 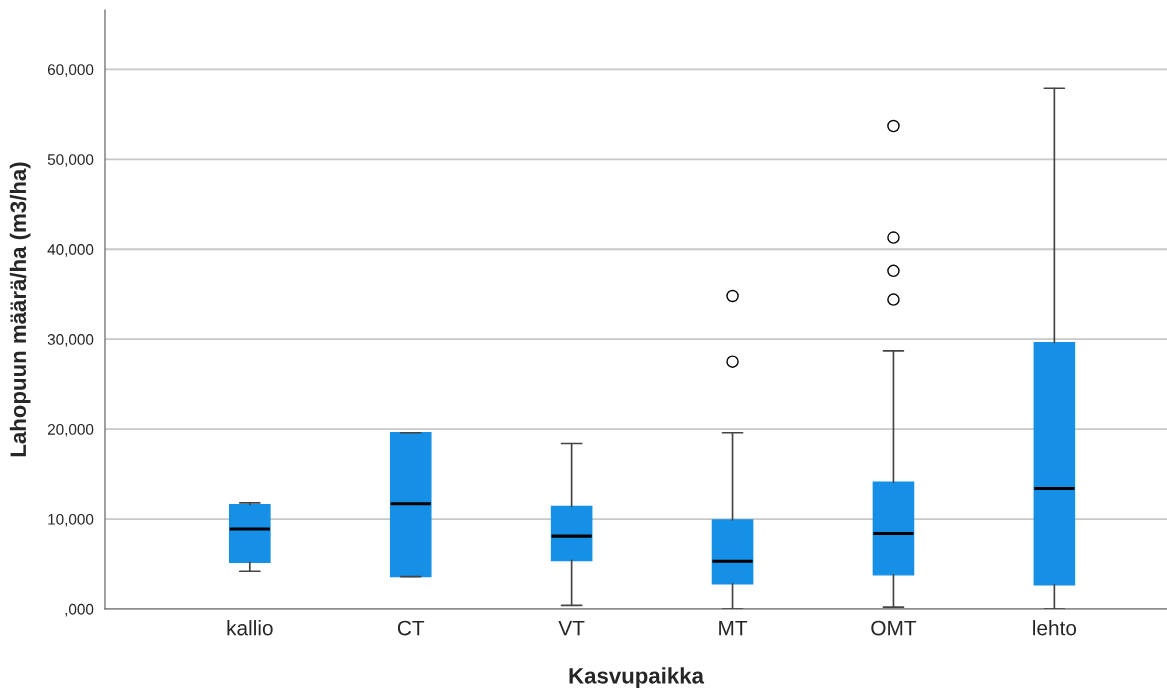 What do you see at coordinates (70, 430) in the screenshot?
I see `y-tick-label: 20,000` at bounding box center [70, 430].